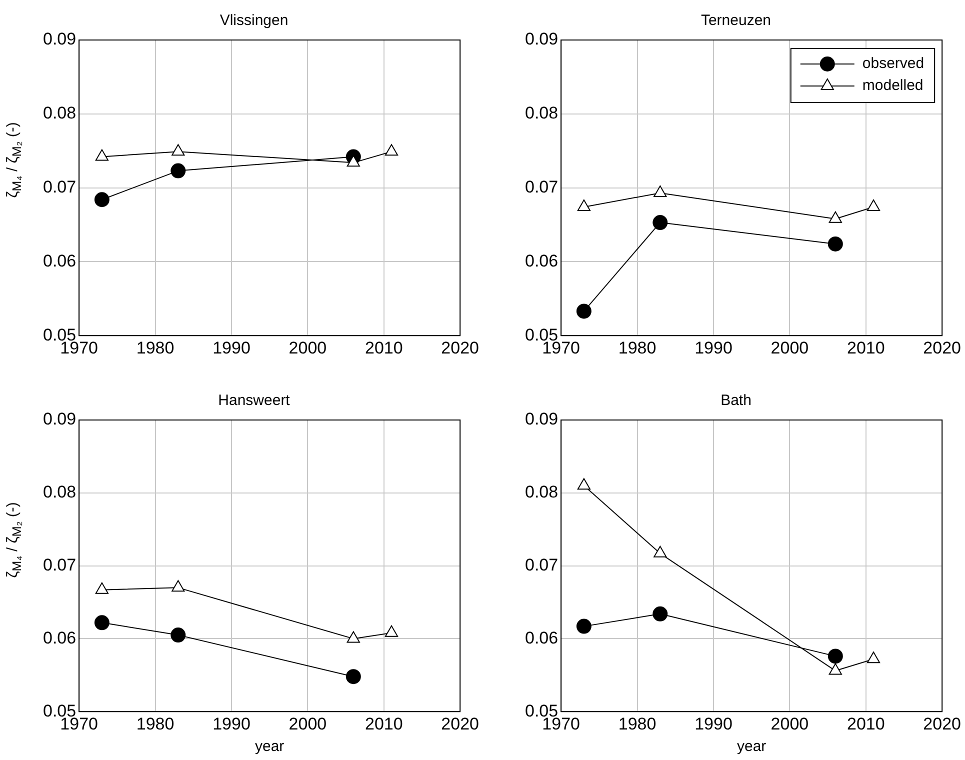 The height and width of the screenshot is (760, 965). Describe the element at coordinates (254, 401) in the screenshot. I see `chart-title: Hansweert` at that location.